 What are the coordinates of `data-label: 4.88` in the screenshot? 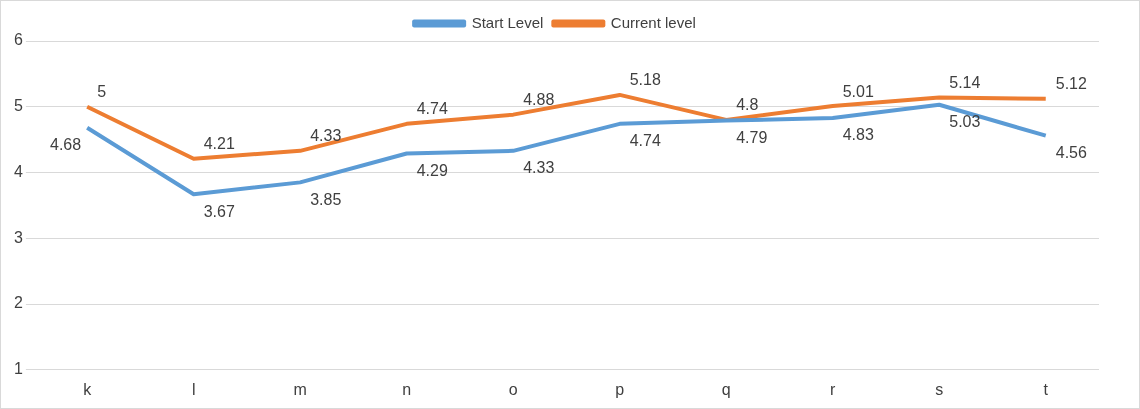 It's located at (539, 100).